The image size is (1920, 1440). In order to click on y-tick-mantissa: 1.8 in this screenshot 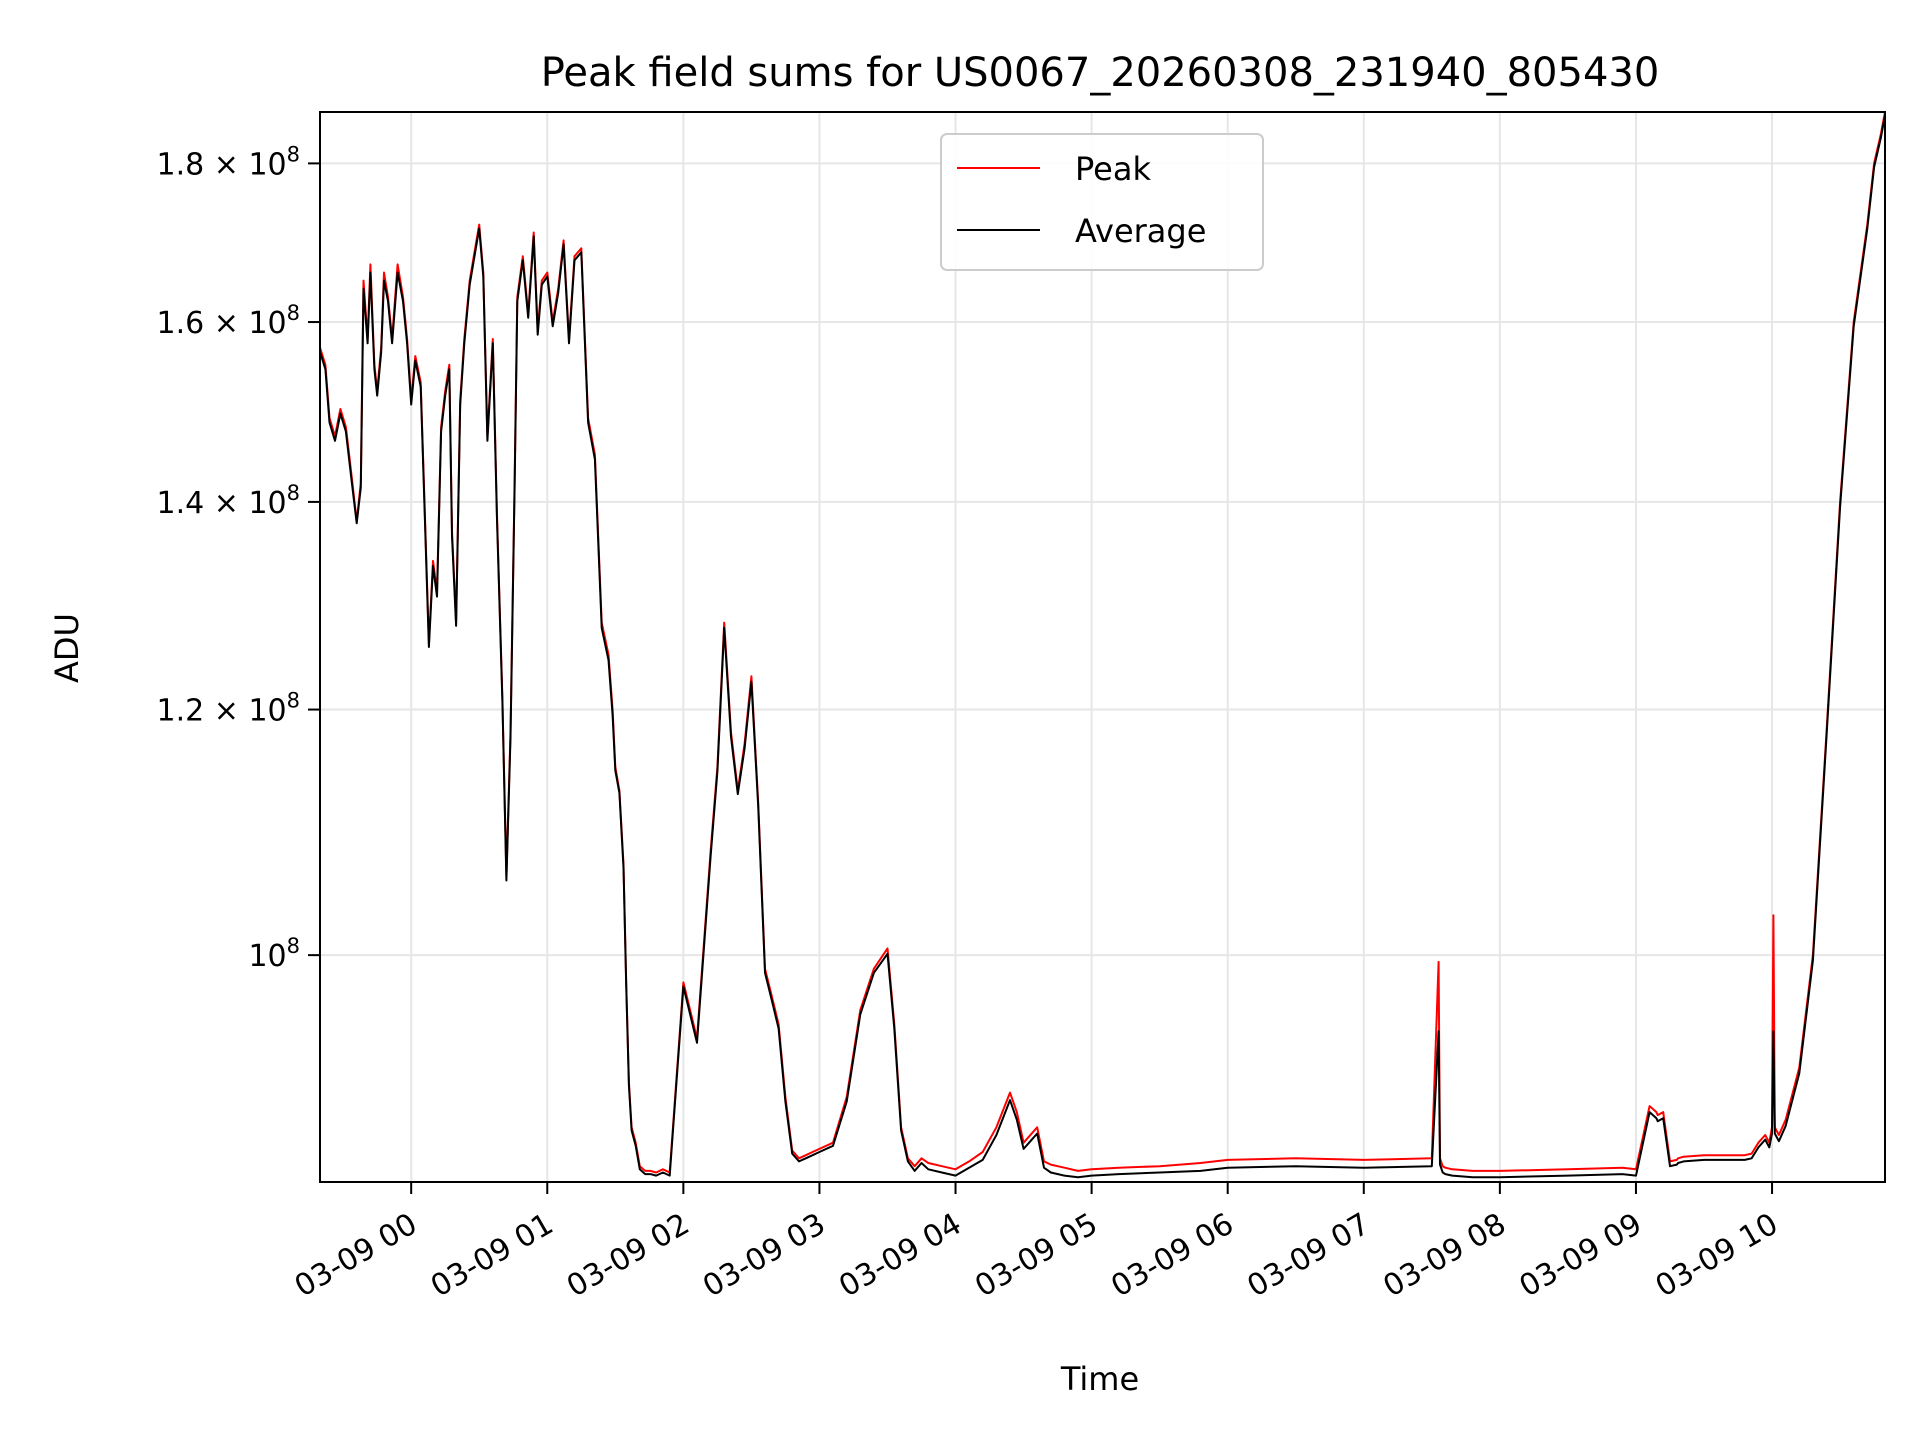, I will do `click(181, 164)`.